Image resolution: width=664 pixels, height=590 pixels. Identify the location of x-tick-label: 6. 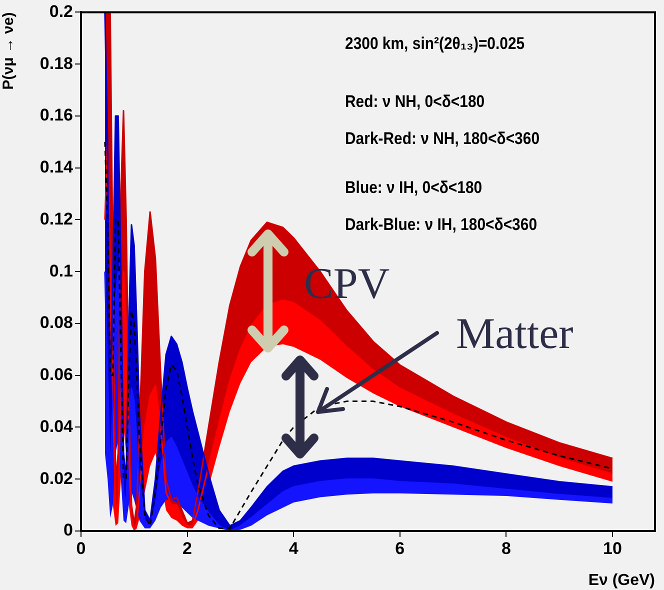
(400, 548).